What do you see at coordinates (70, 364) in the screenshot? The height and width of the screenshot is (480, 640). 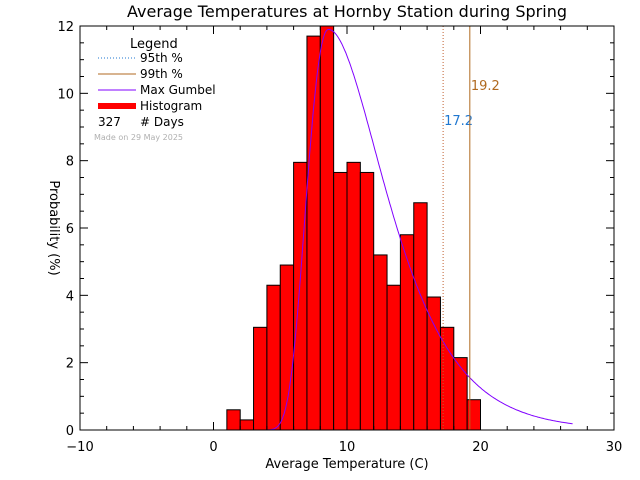 I see `y-tick-label: 2` at bounding box center [70, 364].